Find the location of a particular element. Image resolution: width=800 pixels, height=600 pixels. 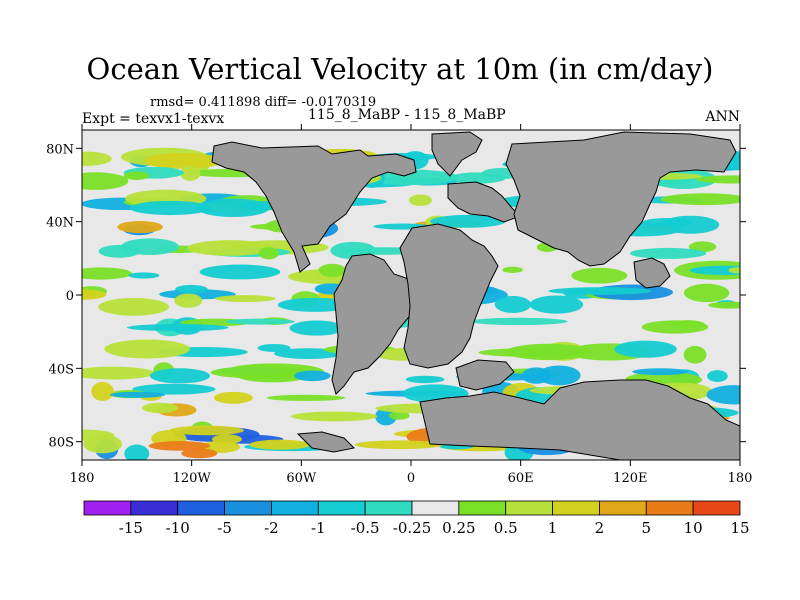

colorbar-label: -0.25 is located at coordinates (412, 528).